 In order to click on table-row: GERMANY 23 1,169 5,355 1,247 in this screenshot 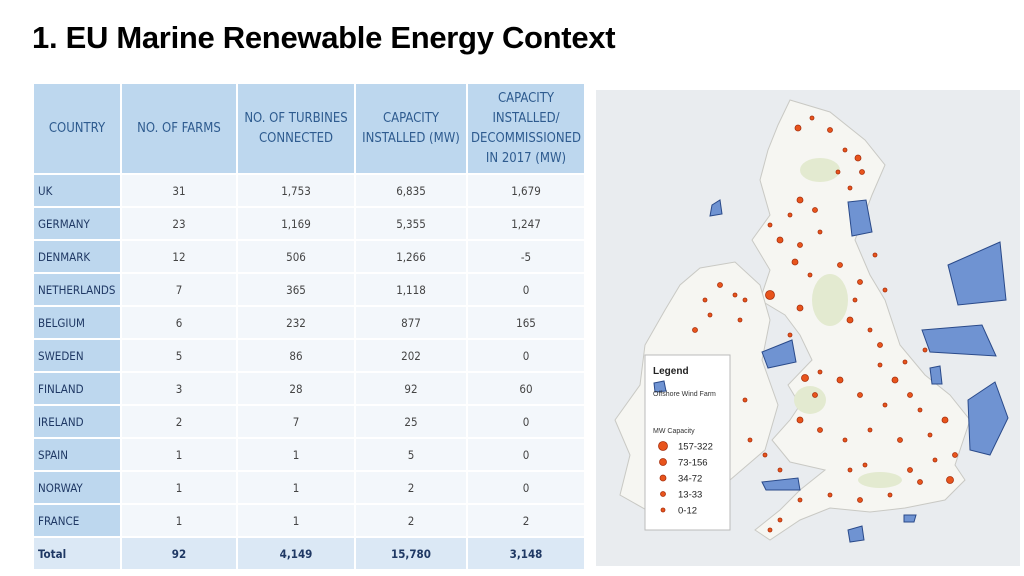, I will do `click(309, 223)`.